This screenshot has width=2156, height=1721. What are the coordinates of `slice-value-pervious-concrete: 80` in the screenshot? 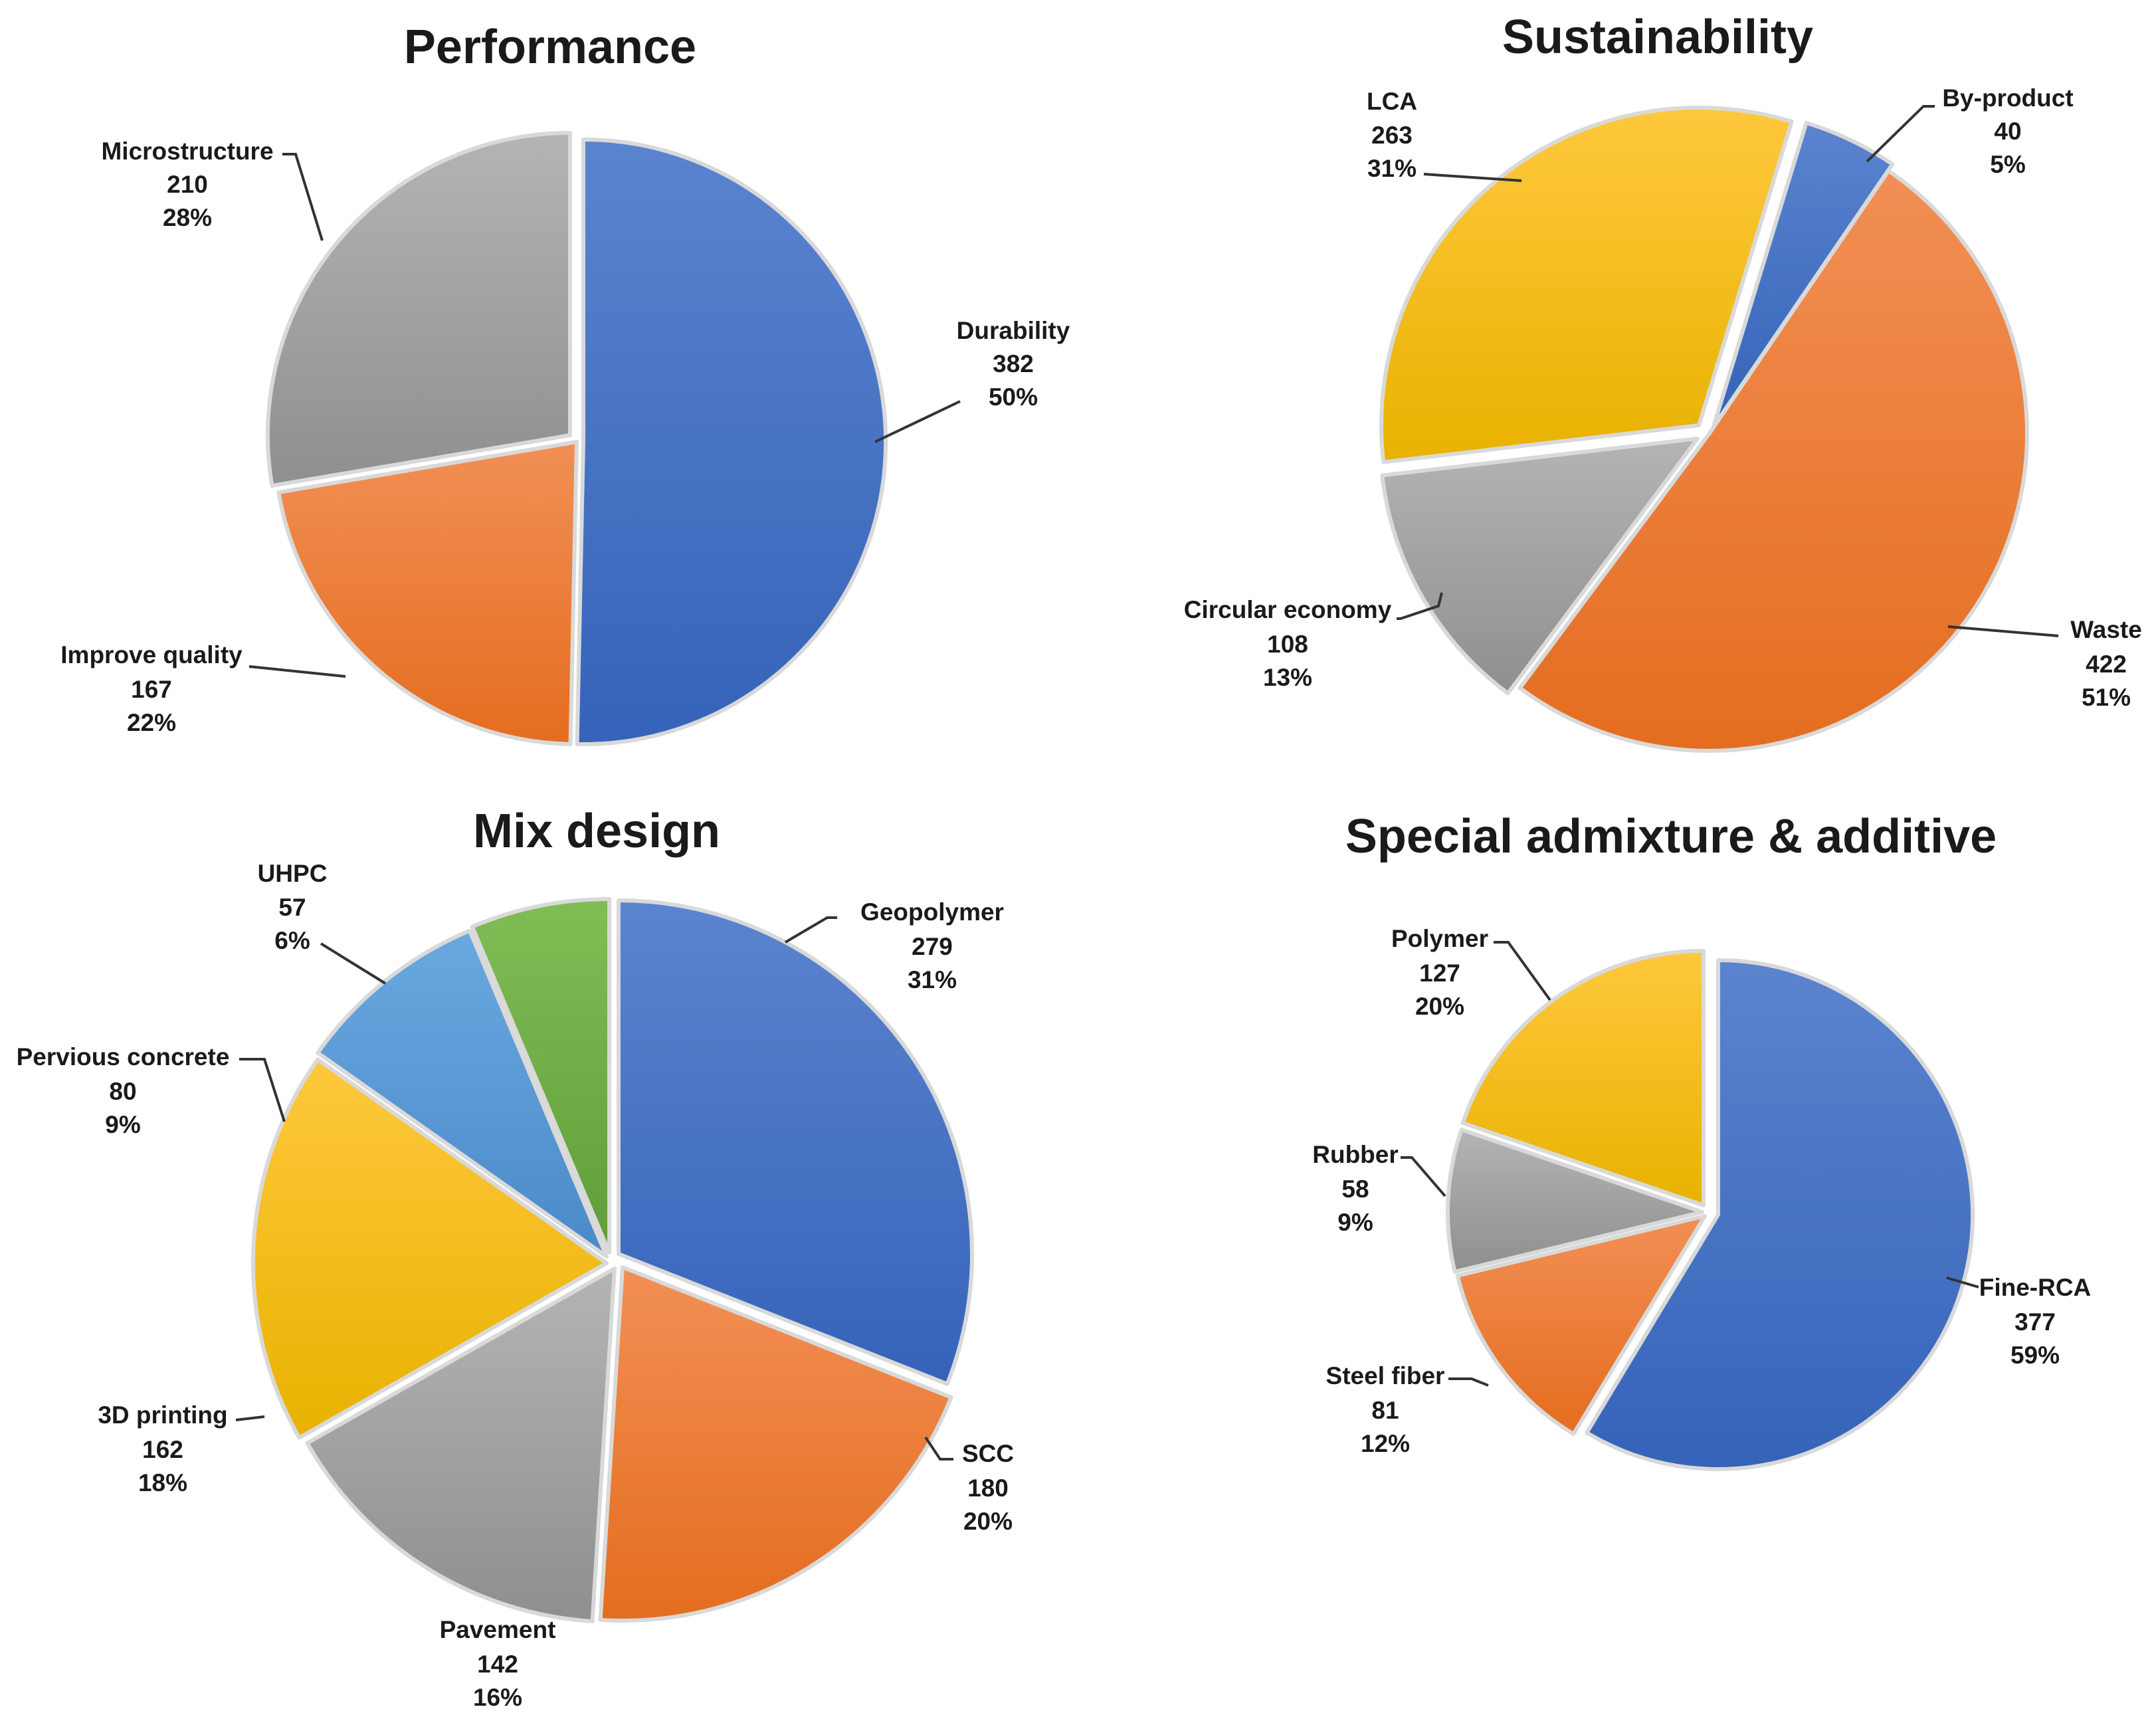 It's located at (122, 1091).